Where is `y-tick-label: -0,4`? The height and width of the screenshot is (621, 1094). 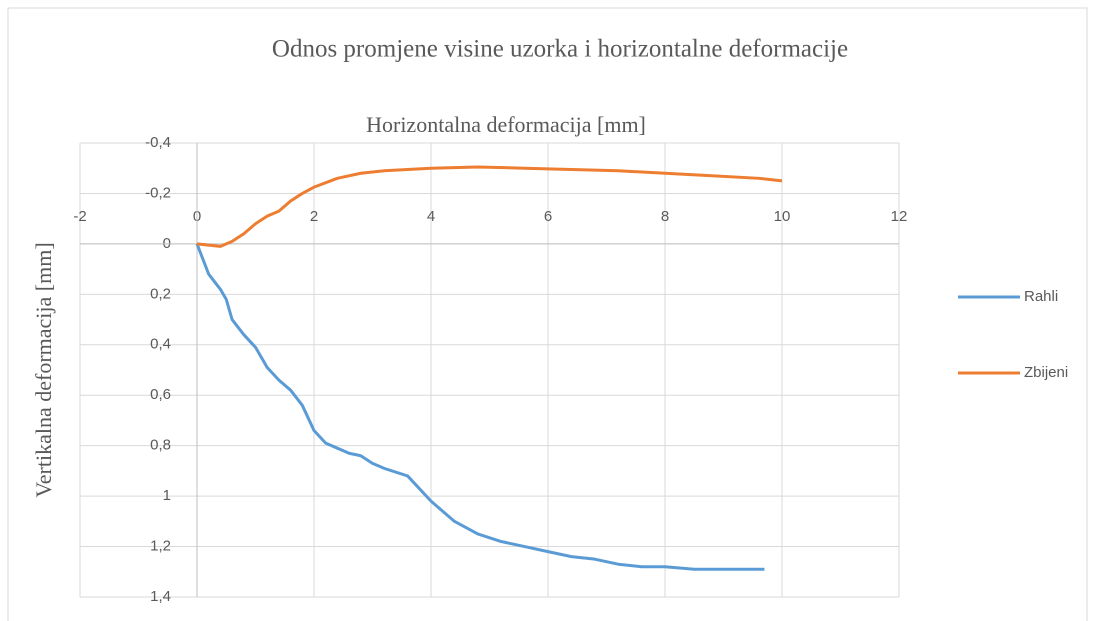
y-tick-label: -0,4 is located at coordinates (158, 142).